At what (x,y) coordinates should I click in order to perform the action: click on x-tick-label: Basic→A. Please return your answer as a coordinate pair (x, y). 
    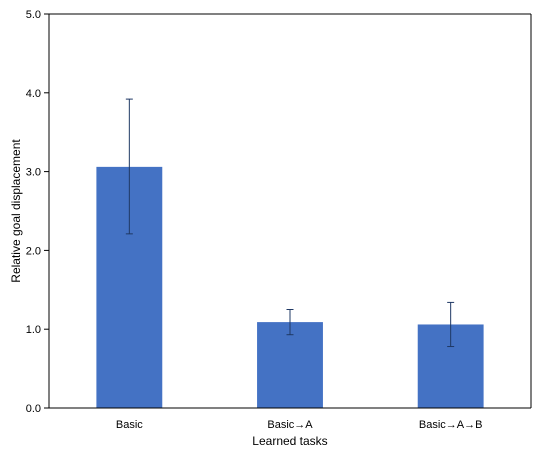
    Looking at the image, I should click on (290, 425).